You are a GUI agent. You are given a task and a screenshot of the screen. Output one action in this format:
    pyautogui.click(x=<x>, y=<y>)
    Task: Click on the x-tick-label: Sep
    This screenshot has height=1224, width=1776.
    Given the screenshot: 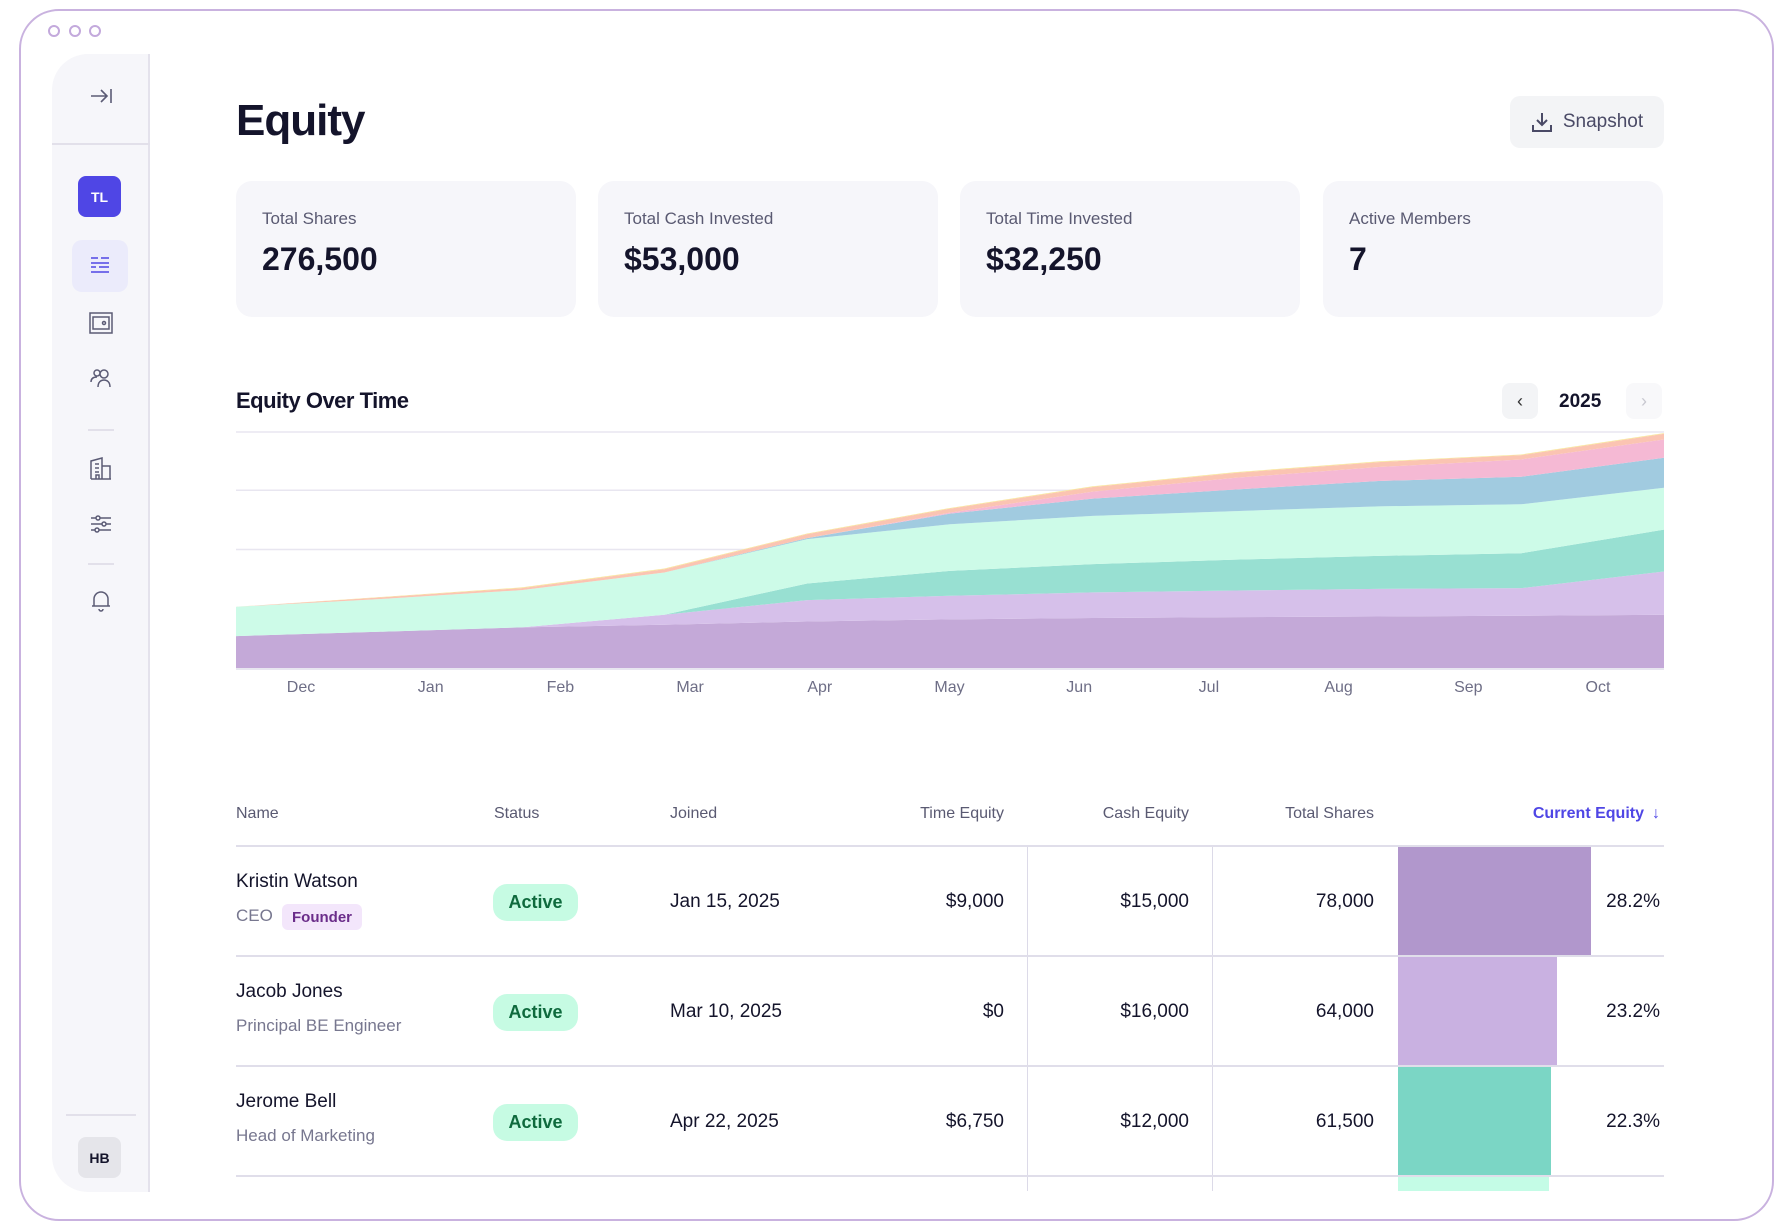 What is the action you would take?
    pyautogui.click(x=1468, y=687)
    